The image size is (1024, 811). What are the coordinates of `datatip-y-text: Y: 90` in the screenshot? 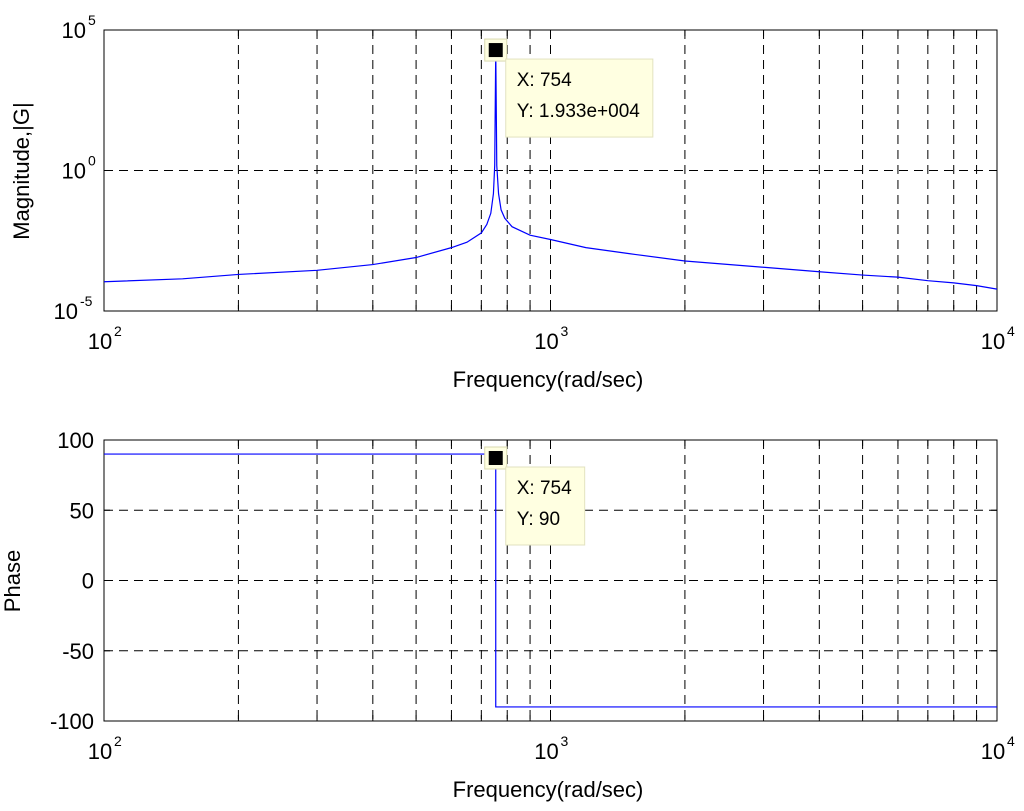 It's located at (538, 519).